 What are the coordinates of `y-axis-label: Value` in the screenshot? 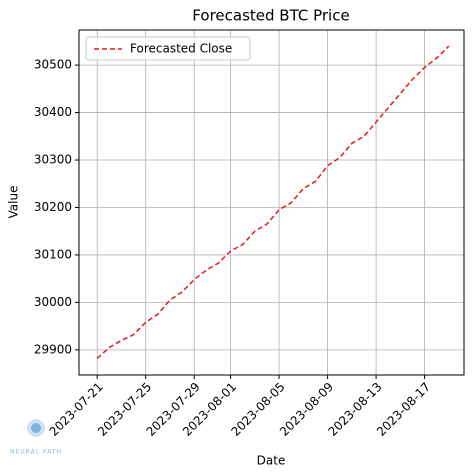 It's located at (14, 202).